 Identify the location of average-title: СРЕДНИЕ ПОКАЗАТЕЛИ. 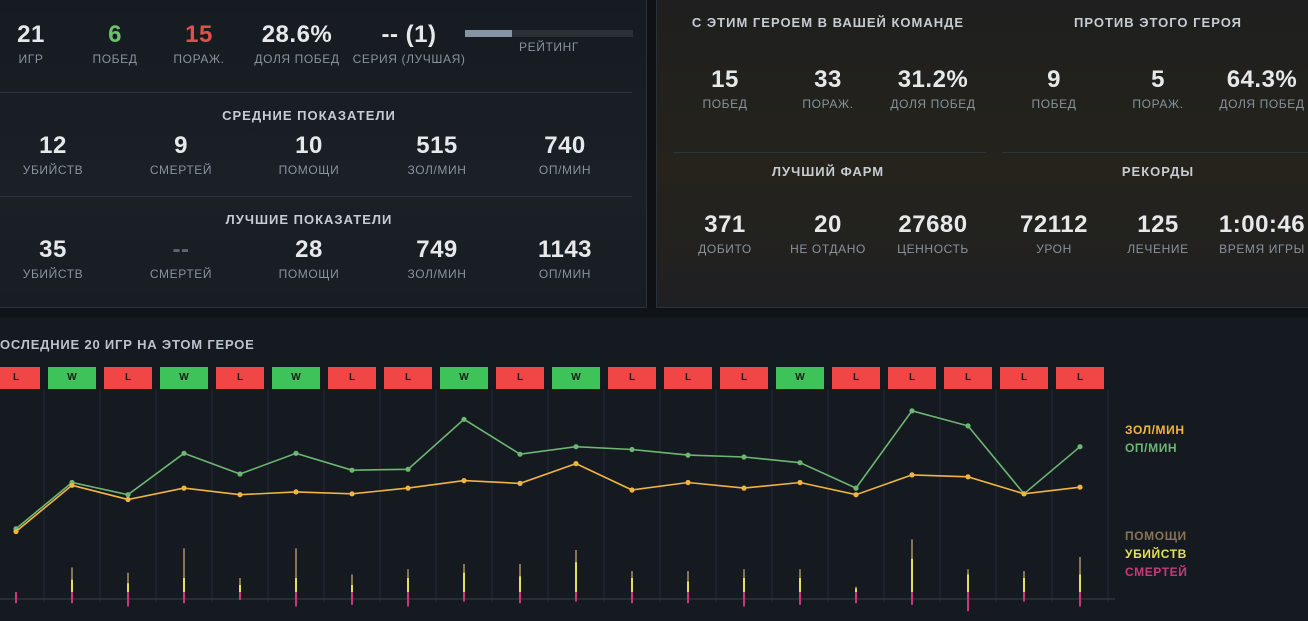
(309, 115).